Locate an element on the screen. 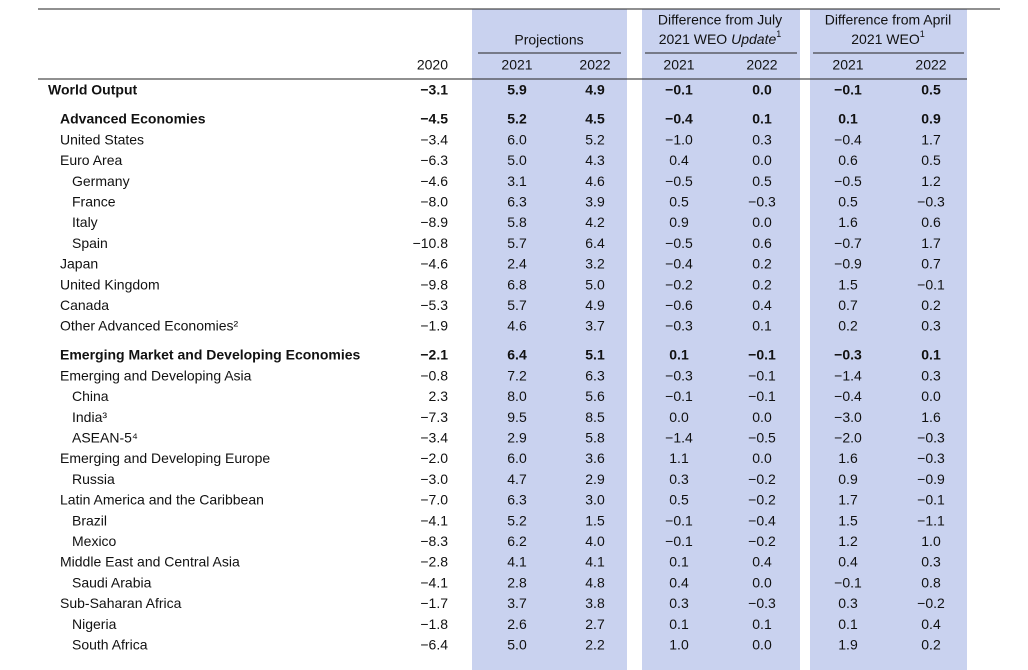 The height and width of the screenshot is (670, 1028). cell: −3.1 is located at coordinates (434, 90).